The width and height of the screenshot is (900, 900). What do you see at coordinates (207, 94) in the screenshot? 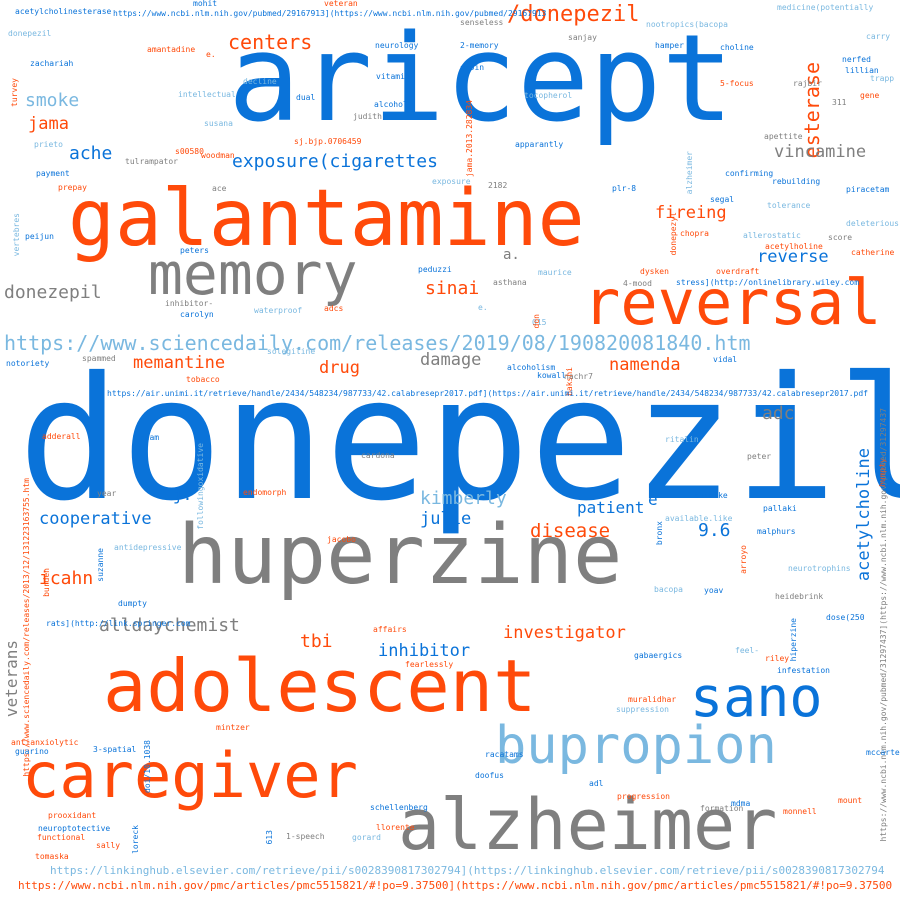
I see `word-intellectual: intellectual` at bounding box center [207, 94].